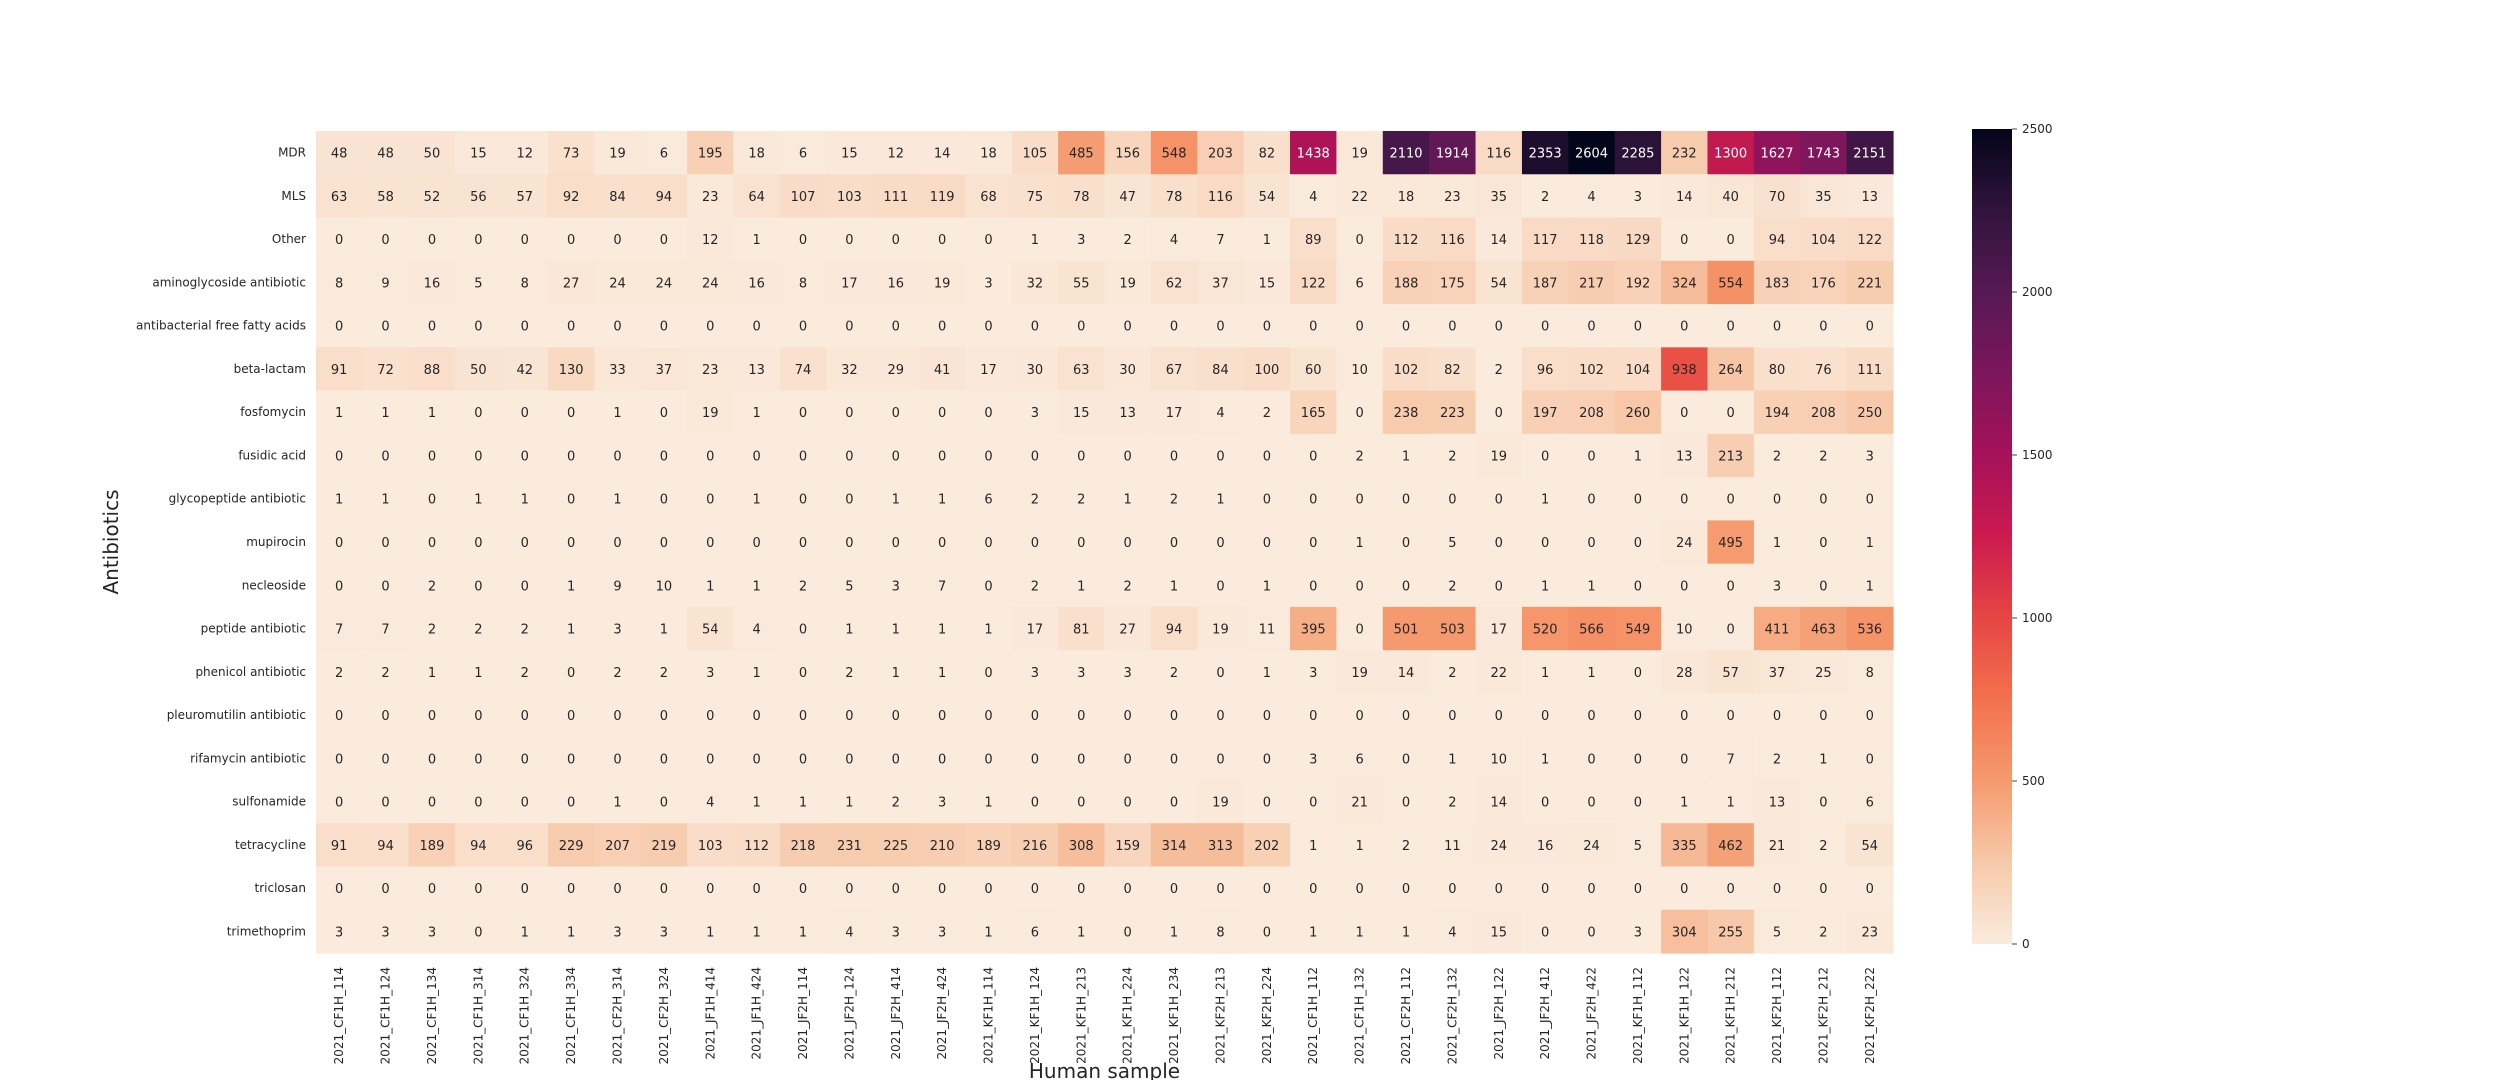 The image size is (2520, 1080). I want to click on cell-value-label: 50, so click(478, 370).